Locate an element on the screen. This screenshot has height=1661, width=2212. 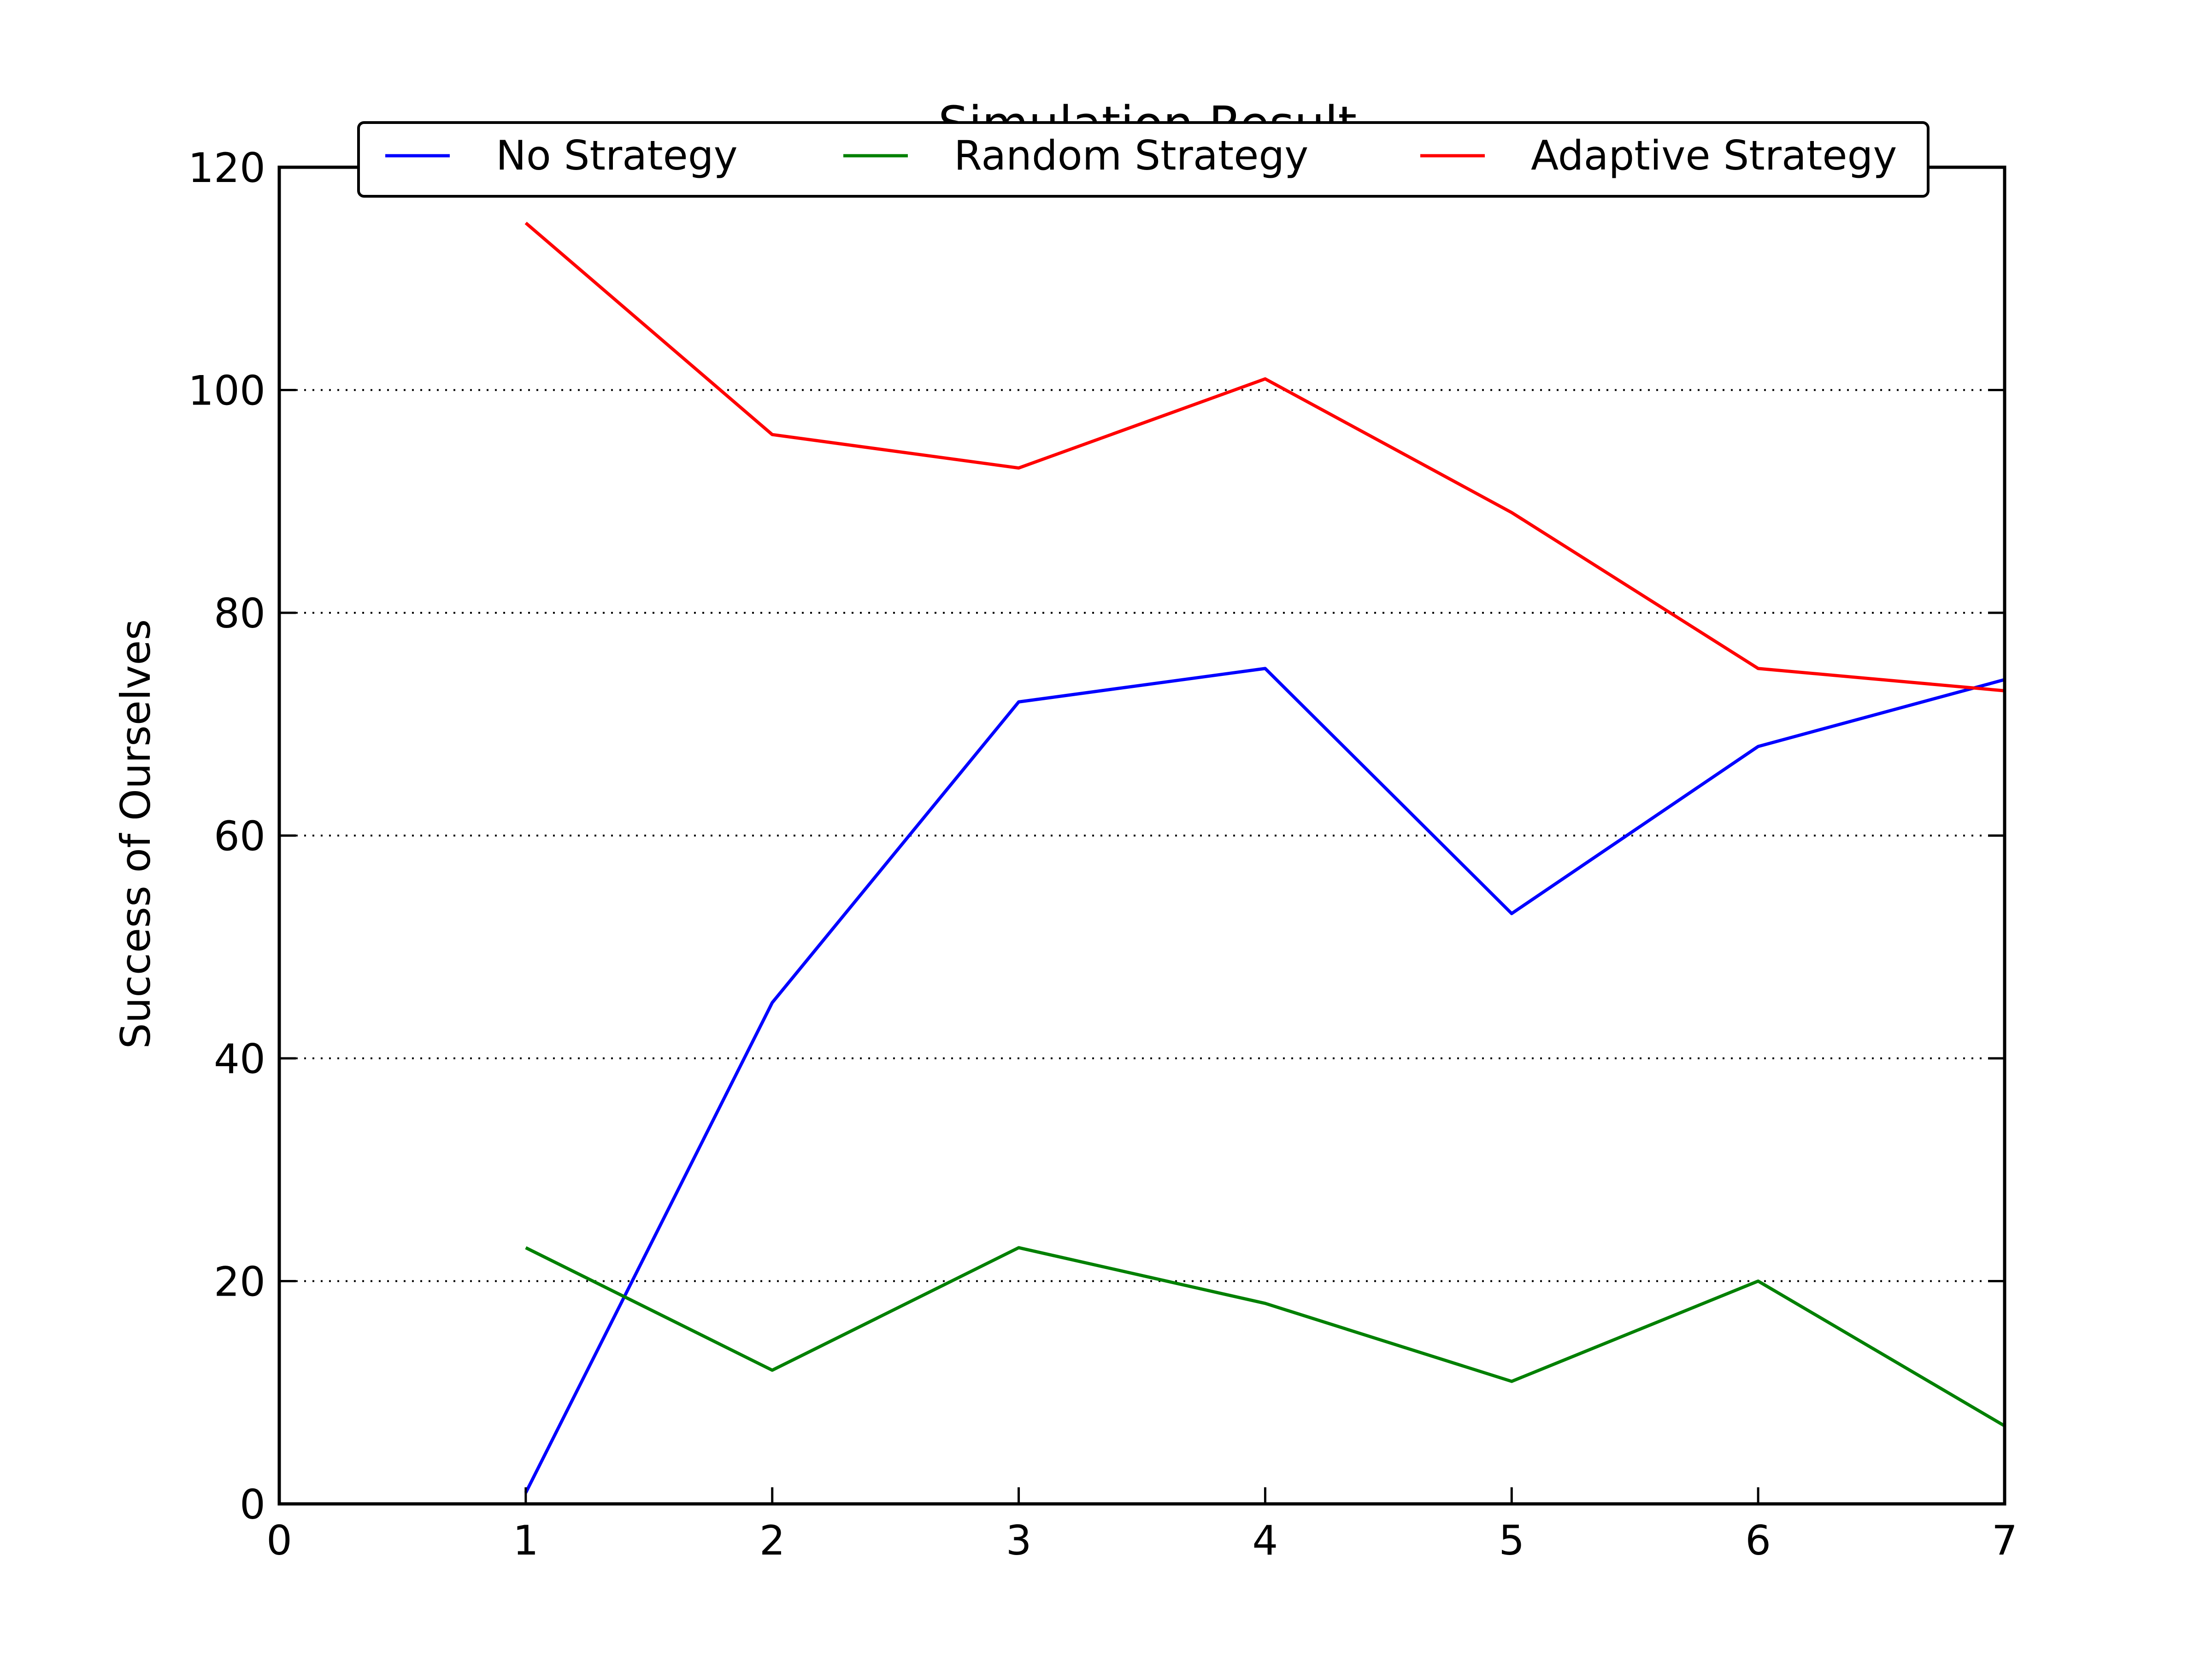
legend-box is located at coordinates (1143, 159).